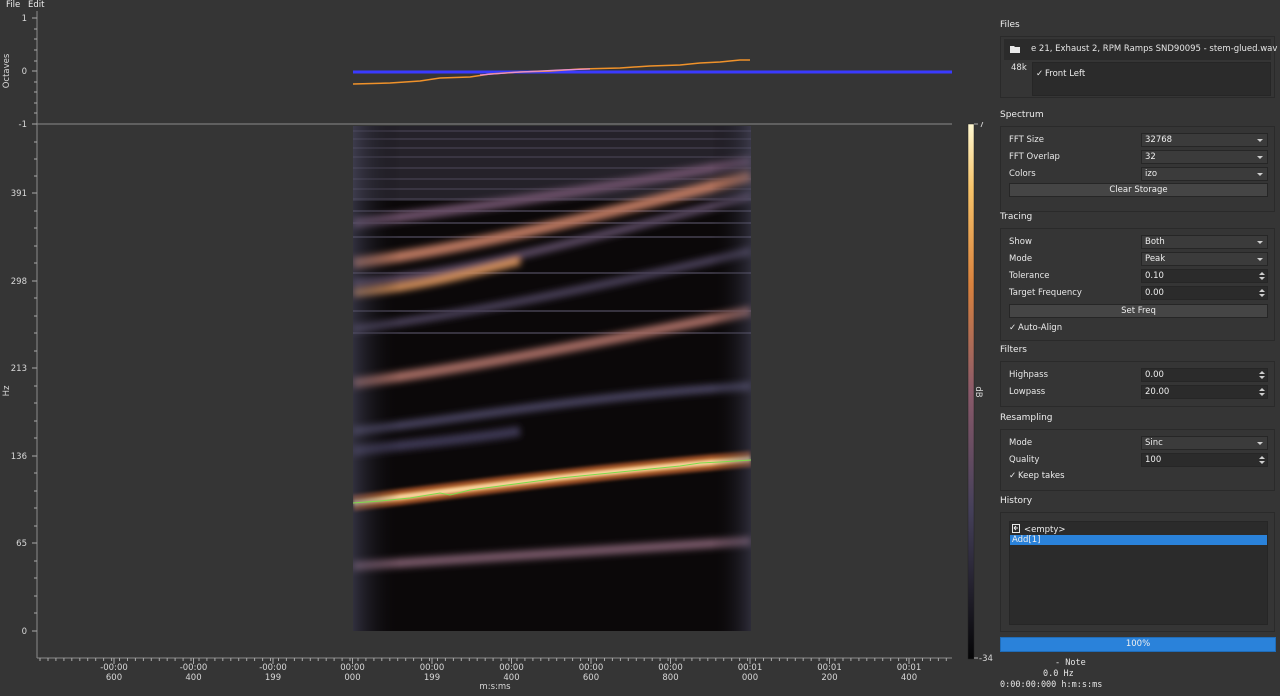 The width and height of the screenshot is (1280, 696). Describe the element at coordinates (1151, 79) in the screenshot. I see `channel-list: ✓ Front Left` at that location.